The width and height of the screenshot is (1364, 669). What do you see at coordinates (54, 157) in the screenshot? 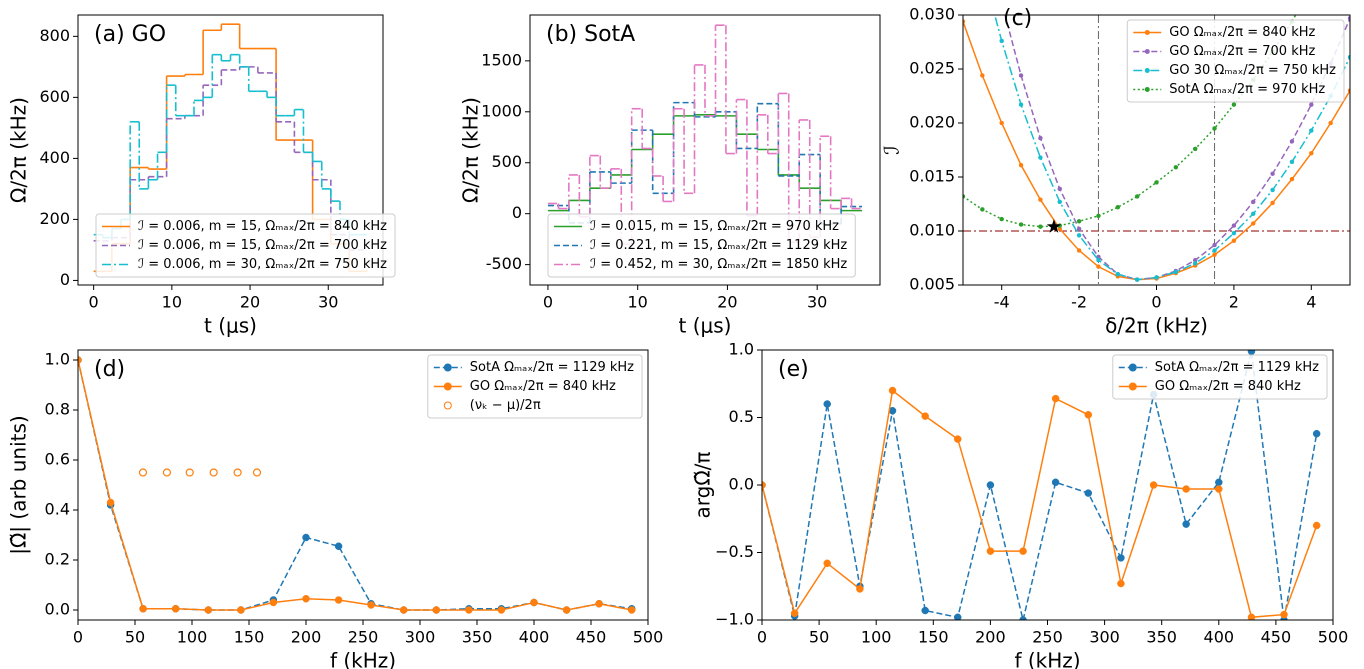
I see `y-tick-label: 400` at bounding box center [54, 157].